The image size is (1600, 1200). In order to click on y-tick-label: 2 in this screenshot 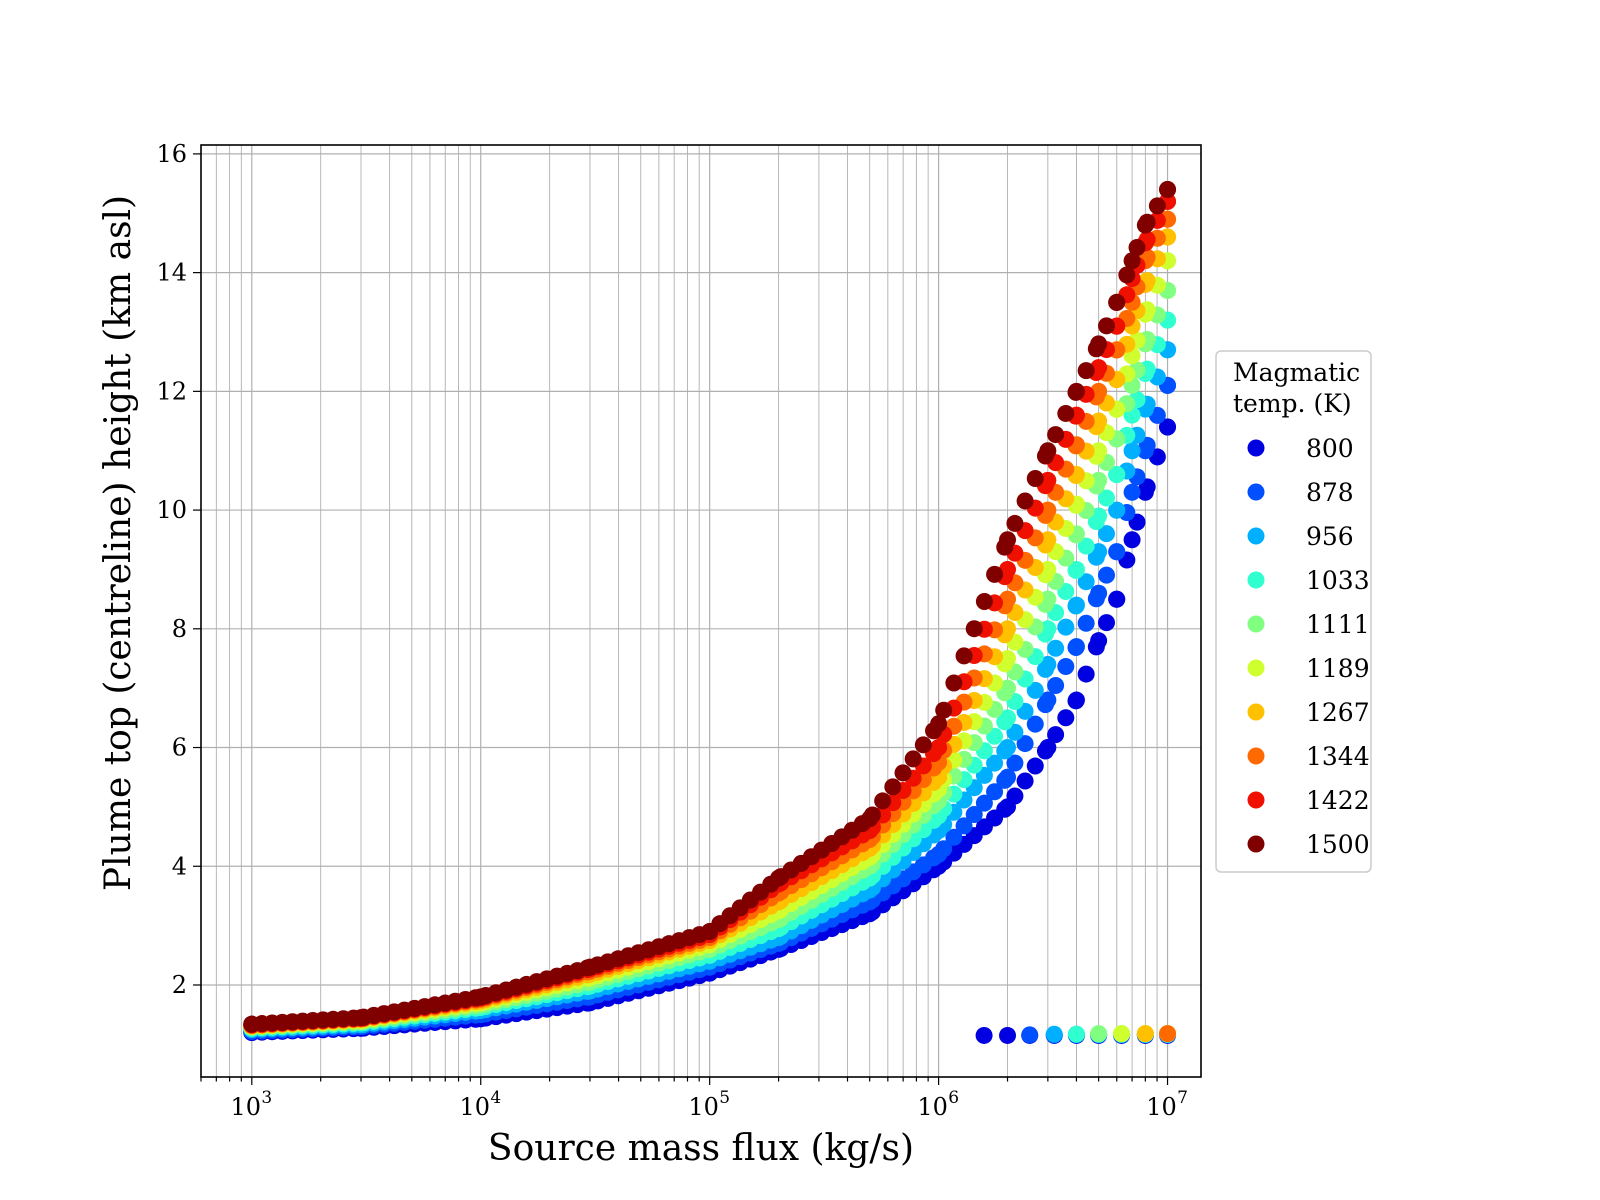, I will do `click(179, 985)`.